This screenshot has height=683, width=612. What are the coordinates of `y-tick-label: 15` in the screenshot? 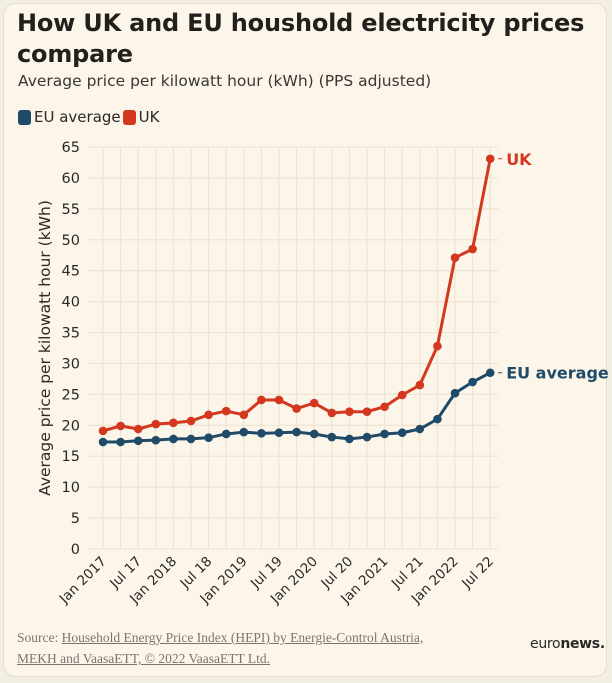 It's located at (71, 457).